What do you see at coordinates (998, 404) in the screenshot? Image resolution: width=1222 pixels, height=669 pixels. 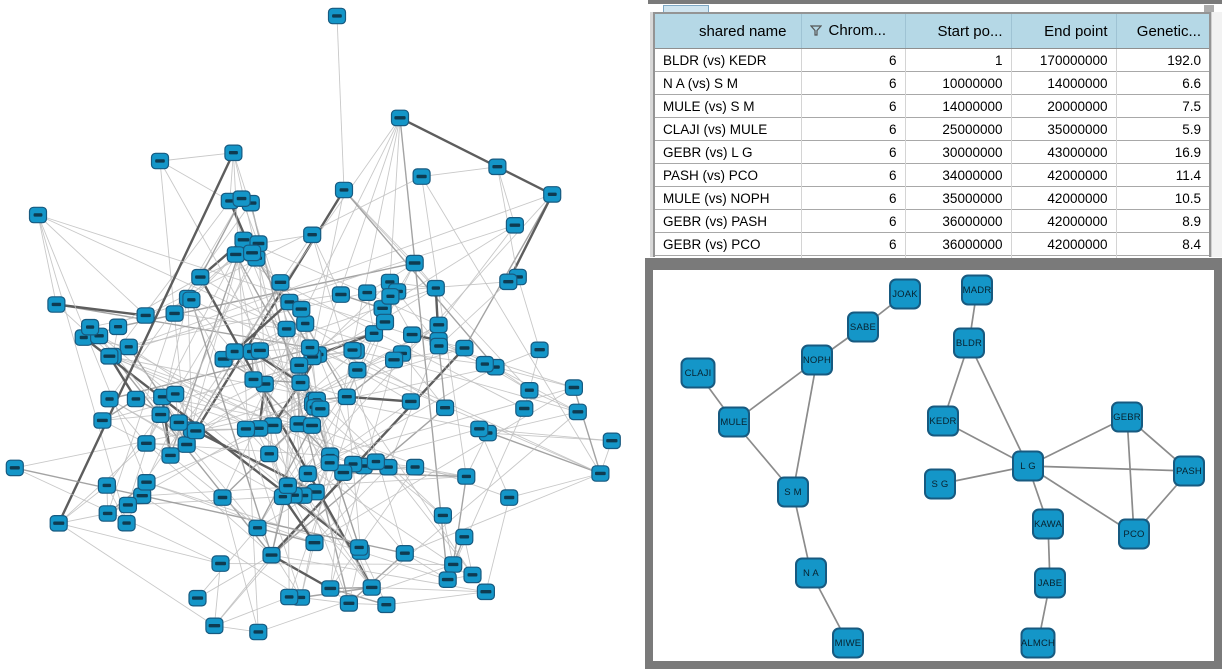 I see `mini-network-edge` at bounding box center [998, 404].